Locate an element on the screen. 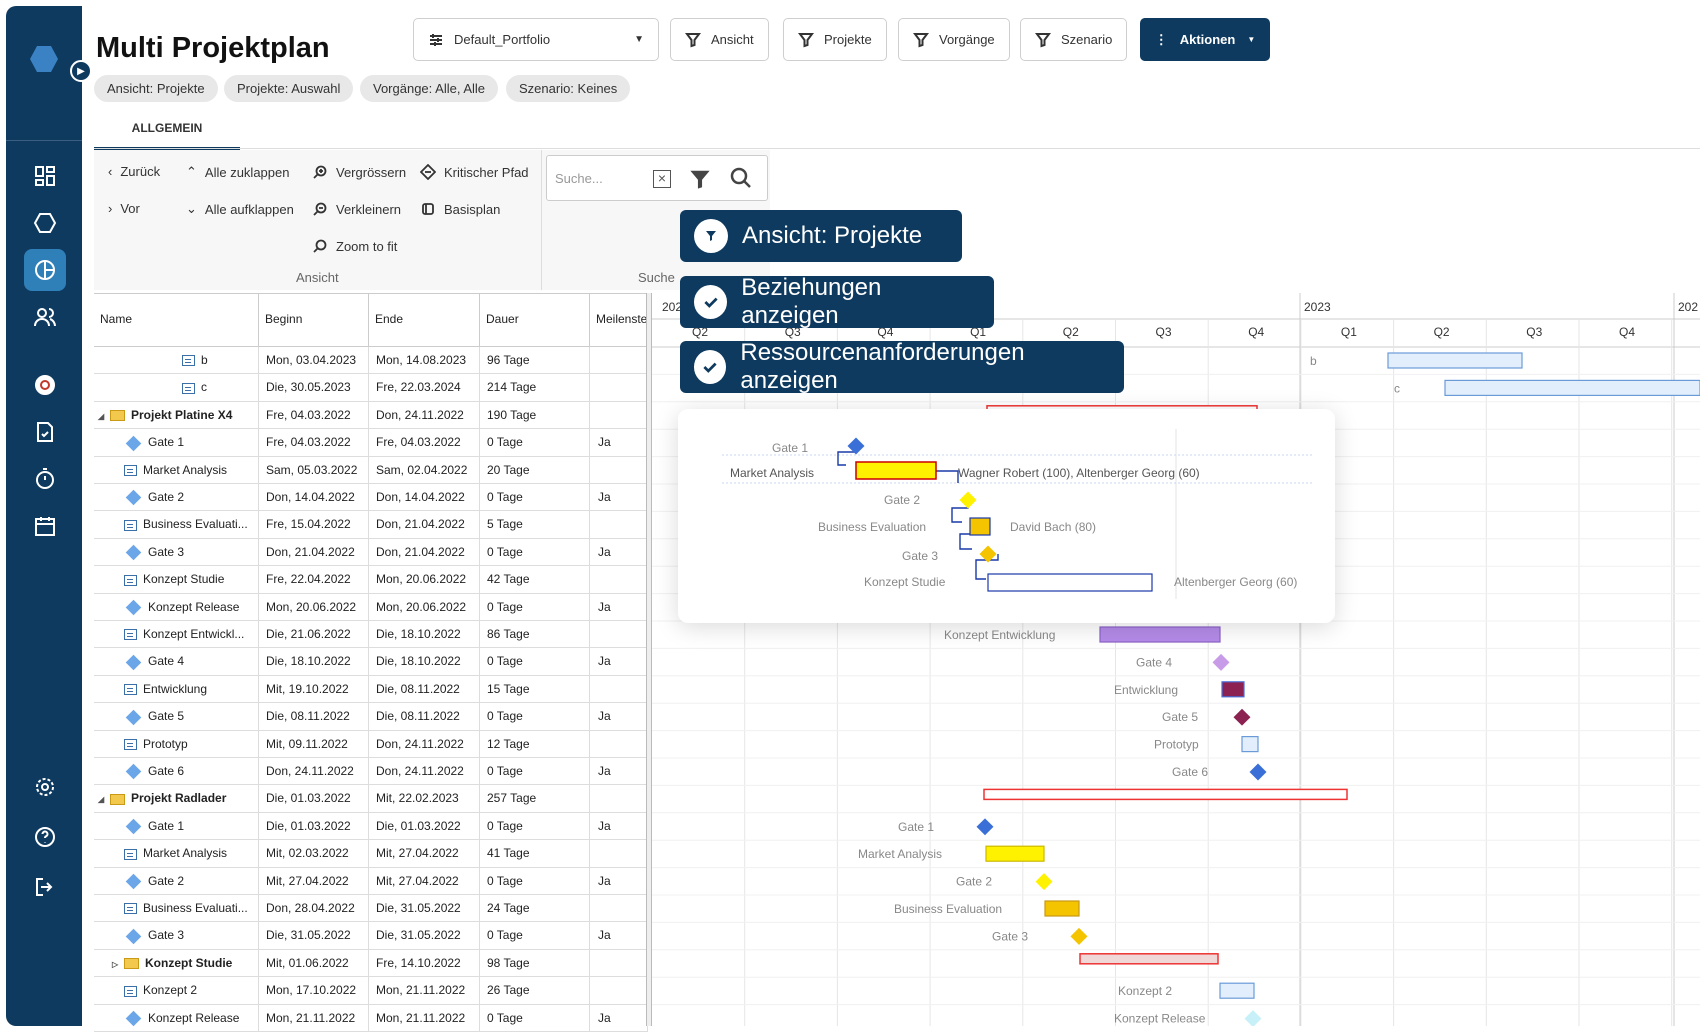 Image resolution: width=1700 pixels, height=1032 pixels. dashboard-icon is located at coordinates (45, 176).